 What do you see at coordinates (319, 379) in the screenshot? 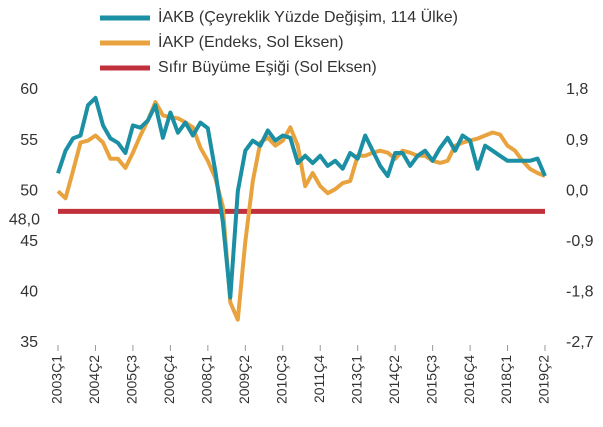
I see `x-tick-label: 2011Ç4` at bounding box center [319, 379].